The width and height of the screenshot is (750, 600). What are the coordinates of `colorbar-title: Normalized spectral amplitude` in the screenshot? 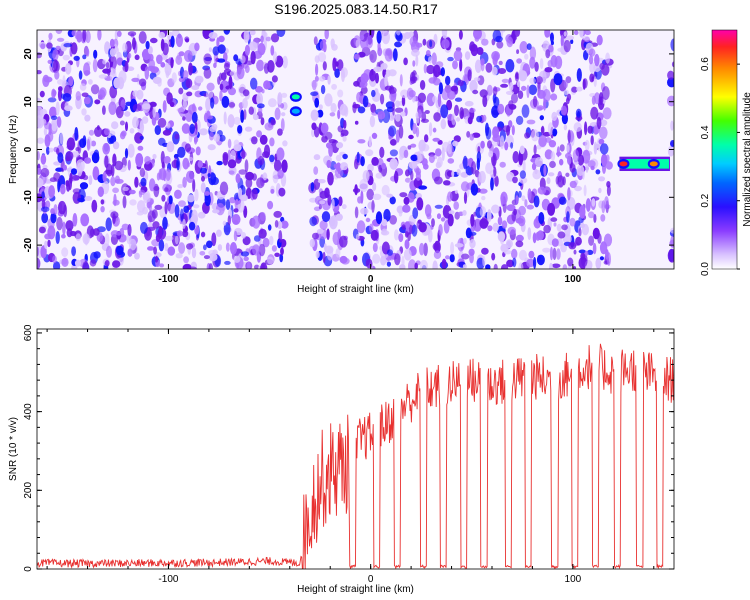 It's located at (746, 159).